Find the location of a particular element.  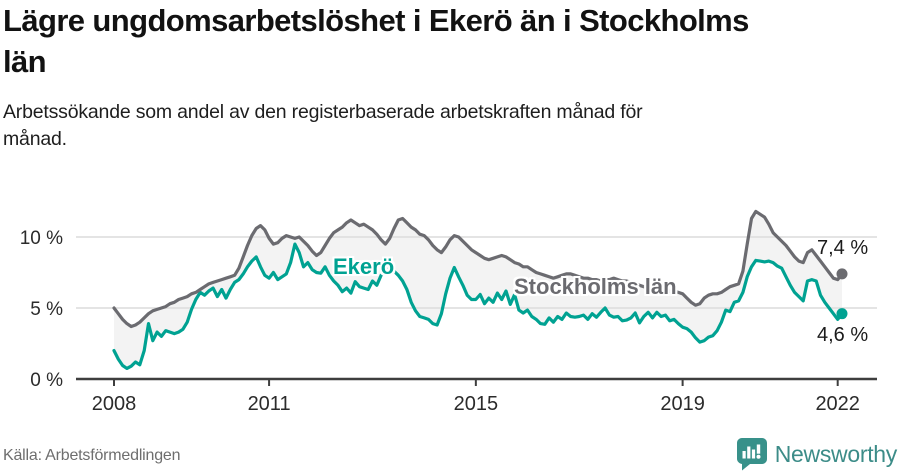

x-axis-label: 2019 is located at coordinates (682, 404).